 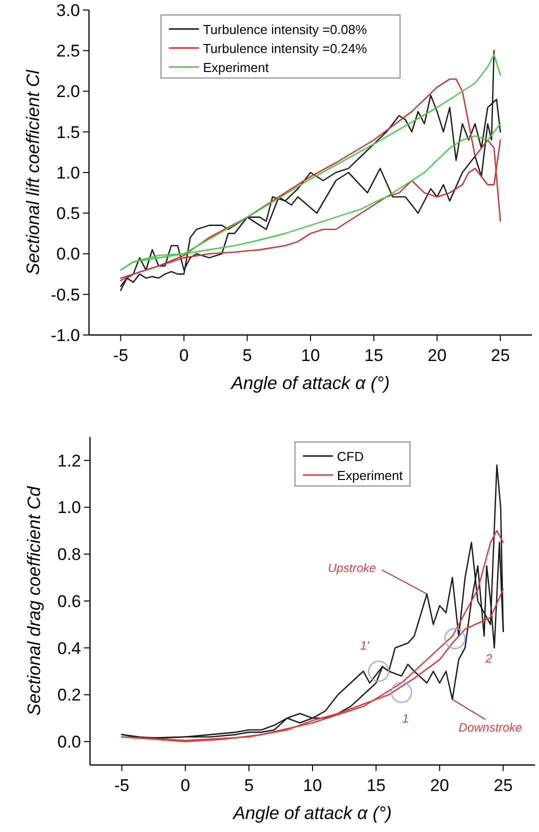 I want to click on y-tick-label: 2.5, so click(x=68, y=51).